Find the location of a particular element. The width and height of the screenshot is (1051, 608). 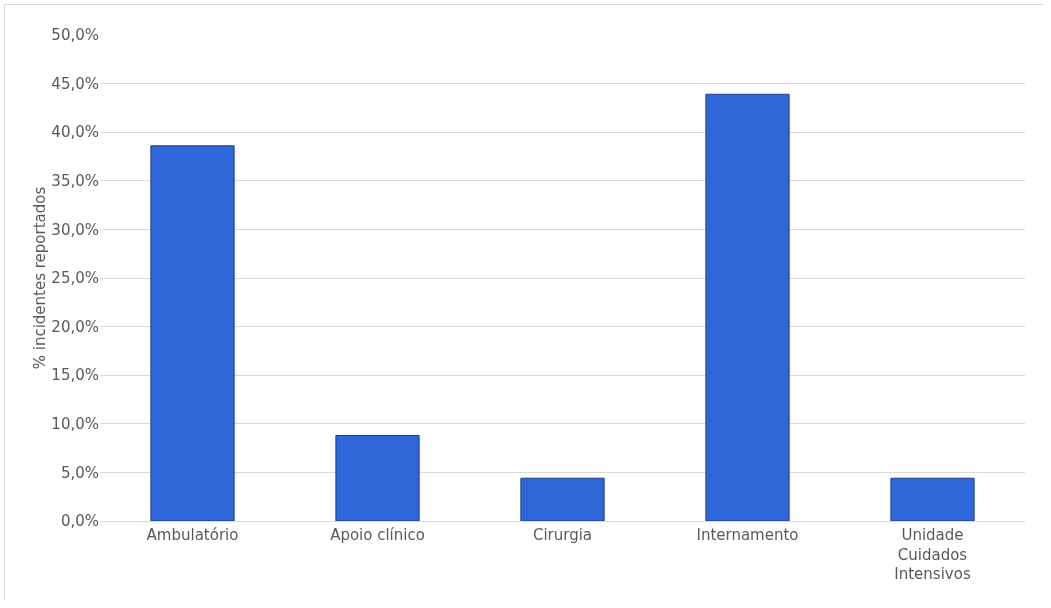

y-tick-label: 10,0% is located at coordinates (75, 424).